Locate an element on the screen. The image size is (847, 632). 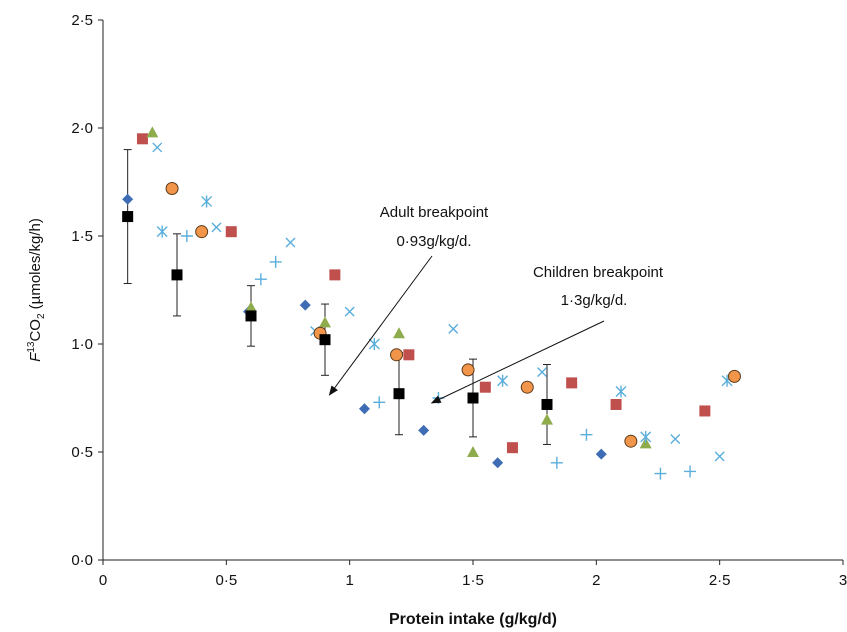
y-axis-title: F13CO2 (µmoles/kg/h) is located at coordinates (36, 290).